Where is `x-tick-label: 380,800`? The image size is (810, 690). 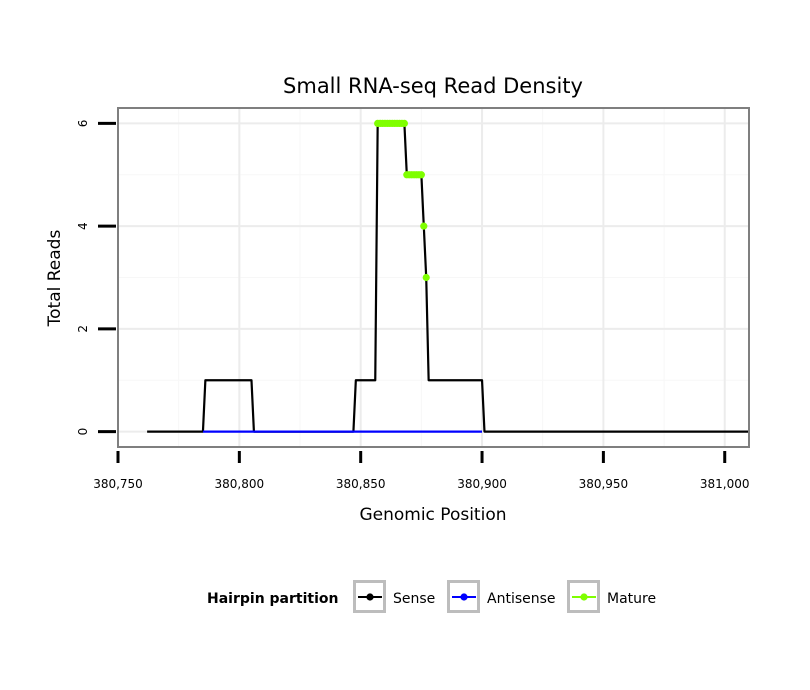
x-tick-label: 380,800 is located at coordinates (240, 484).